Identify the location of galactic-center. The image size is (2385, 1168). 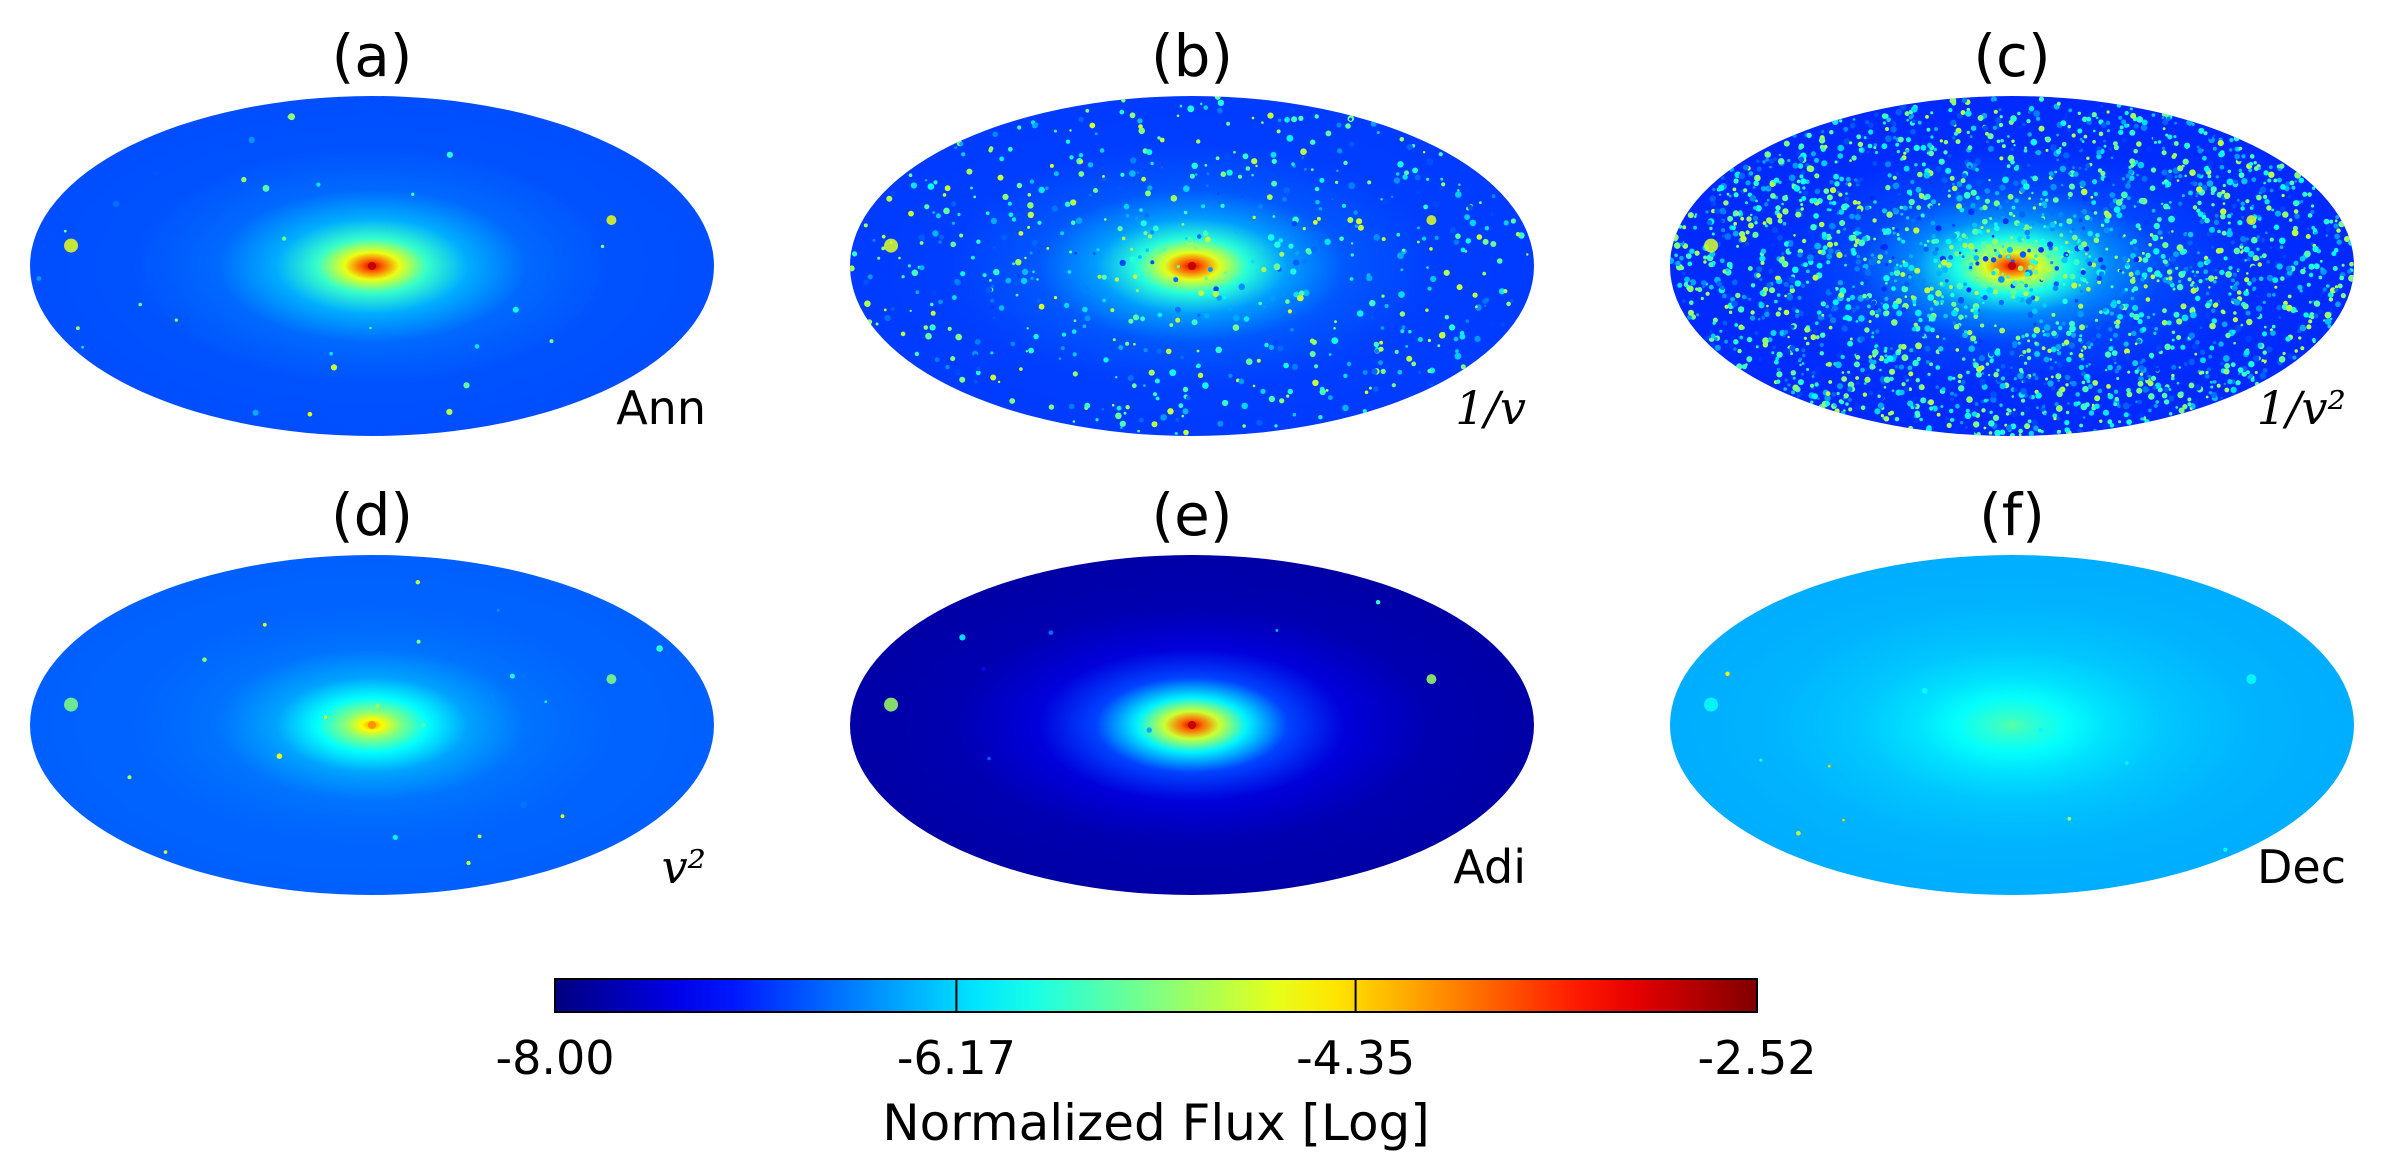
(2012, 266).